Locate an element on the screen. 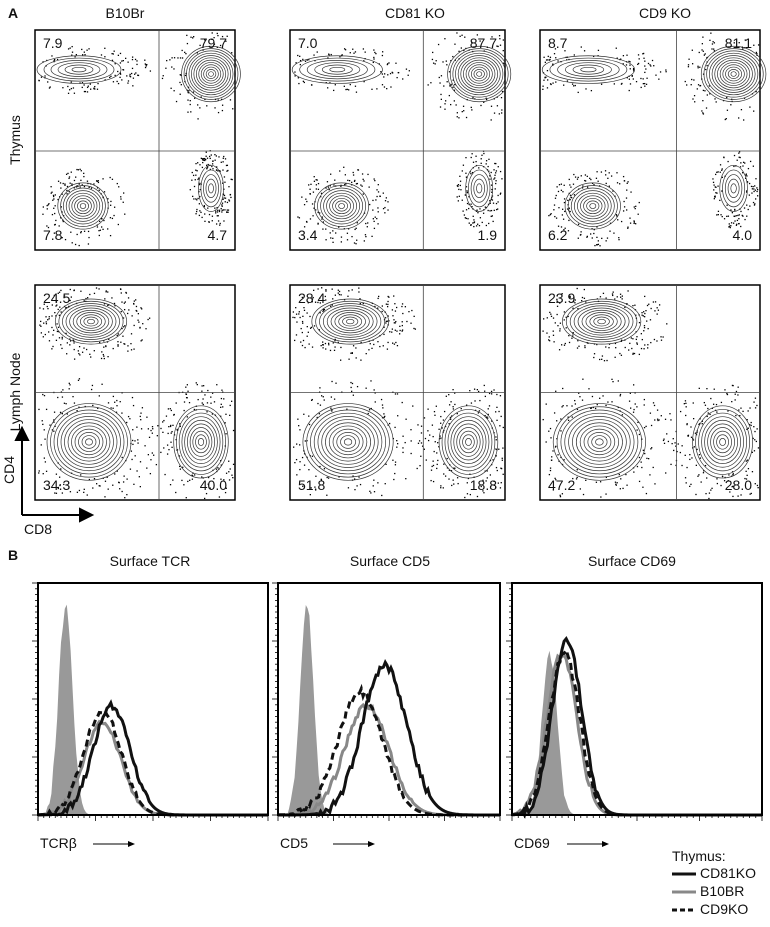 Image resolution: width=770 pixels, height=927 pixels. panel-label: A is located at coordinates (13, 13).